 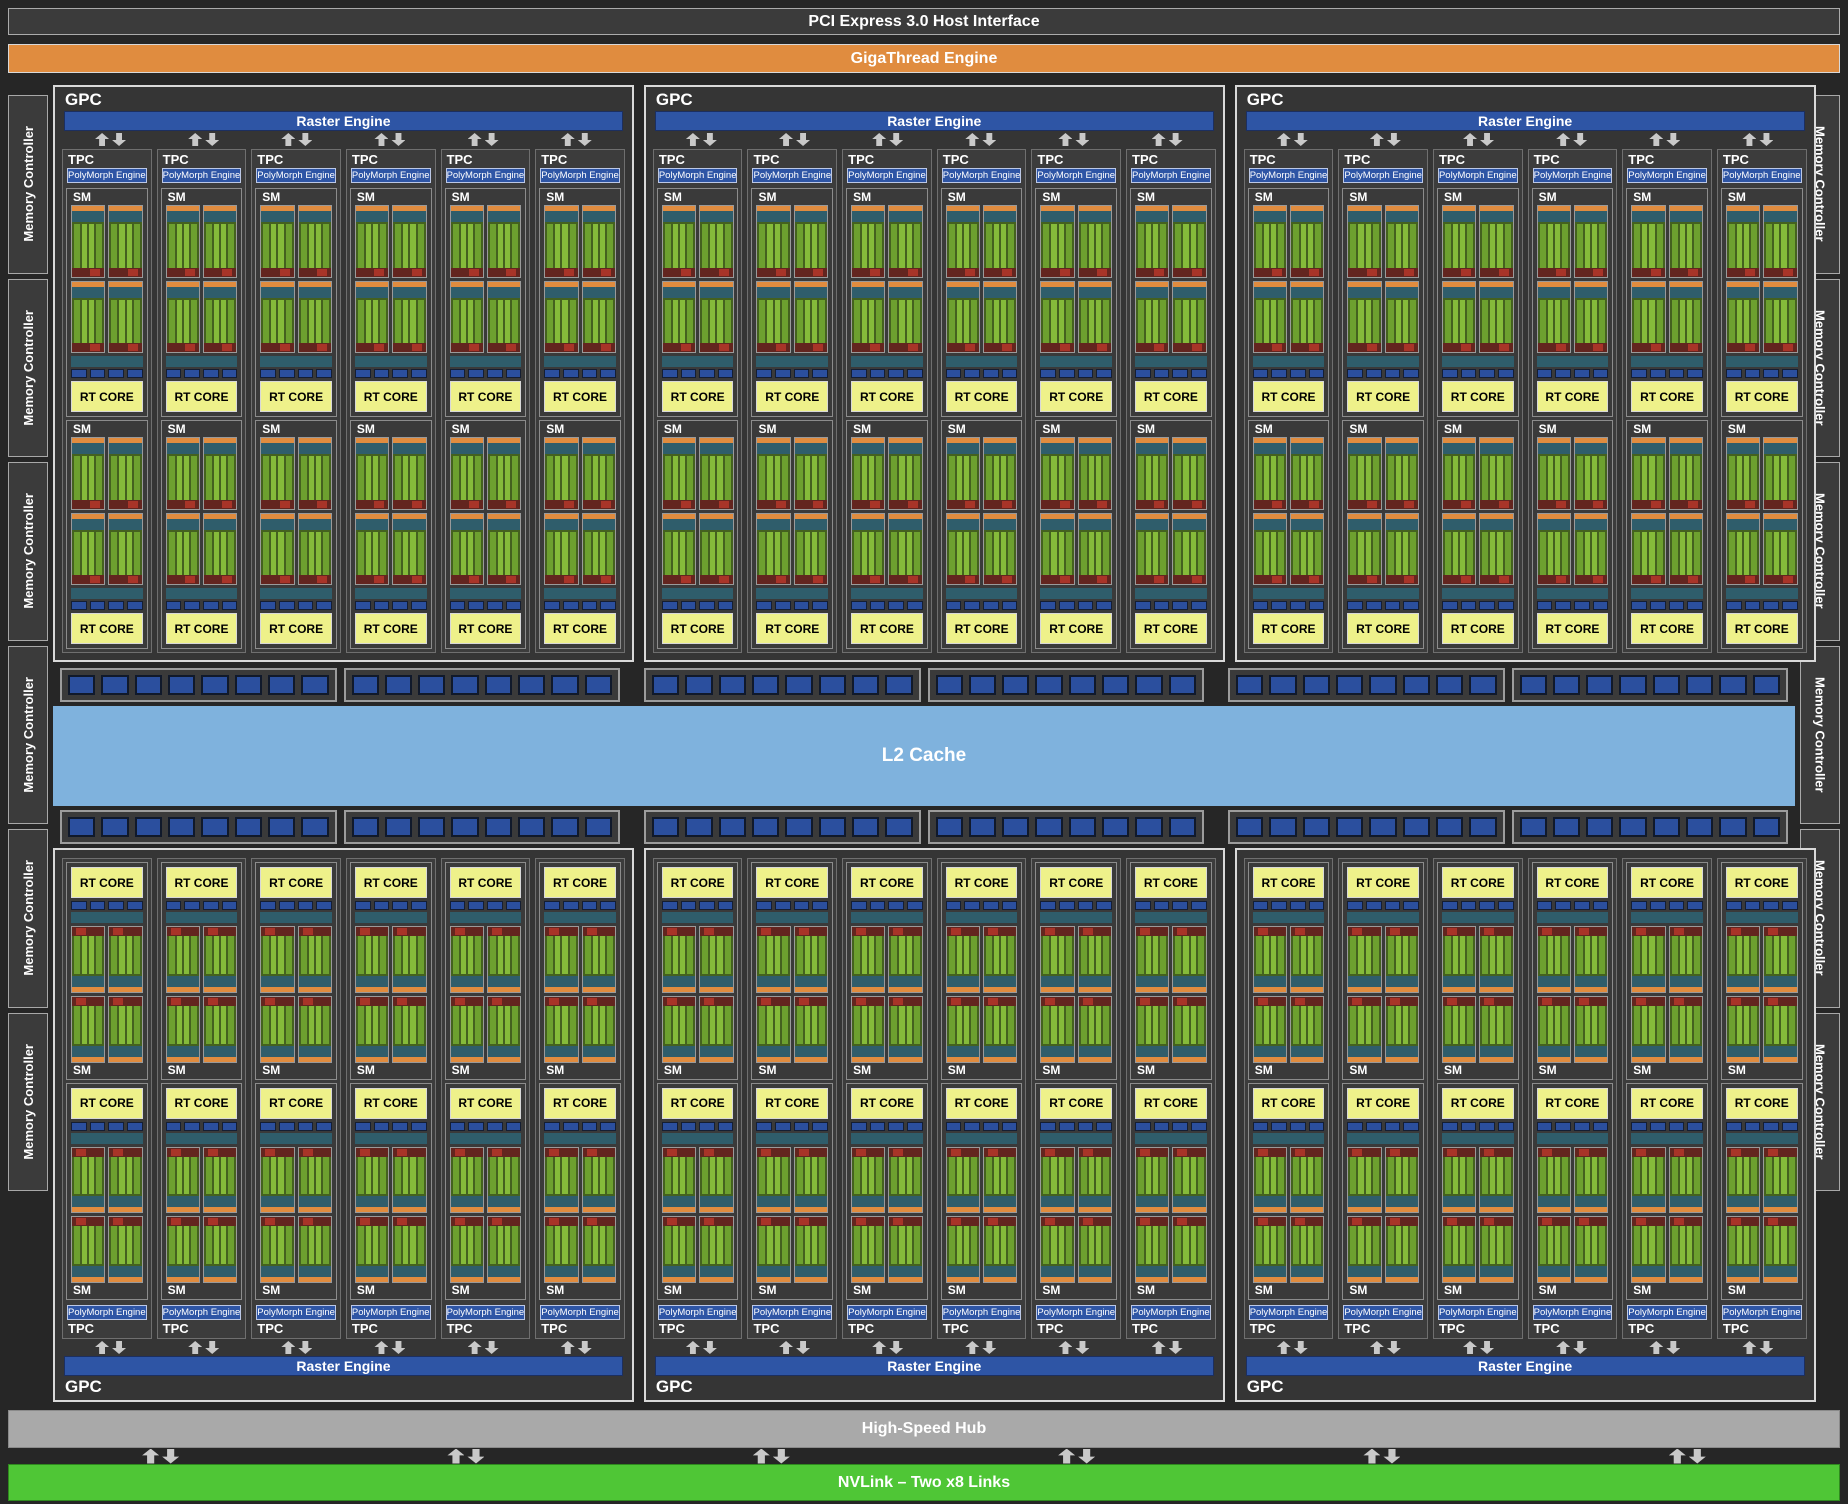 I want to click on tpc-label: TPC, so click(x=1641, y=159).